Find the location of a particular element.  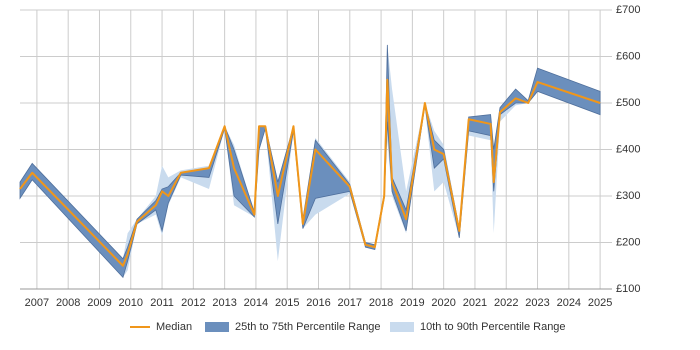

x-tick-label: 2008 is located at coordinates (68, 303).